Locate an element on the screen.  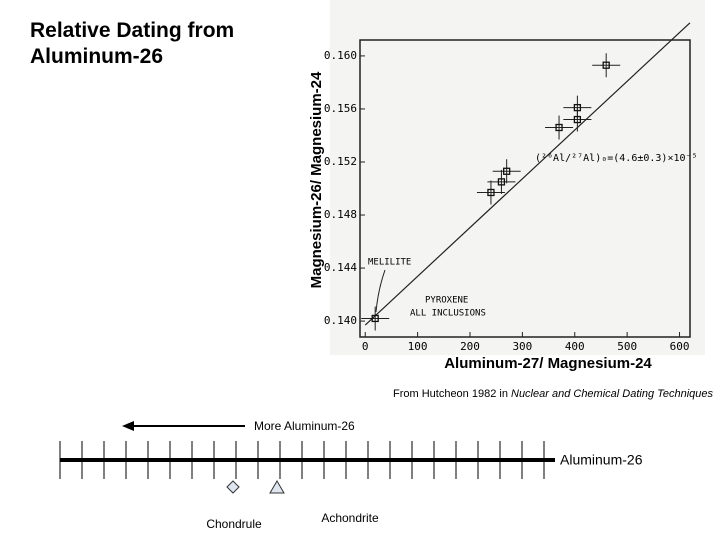
slide-title: Relative Dating from Aluminum-26 is located at coordinates (132, 43).